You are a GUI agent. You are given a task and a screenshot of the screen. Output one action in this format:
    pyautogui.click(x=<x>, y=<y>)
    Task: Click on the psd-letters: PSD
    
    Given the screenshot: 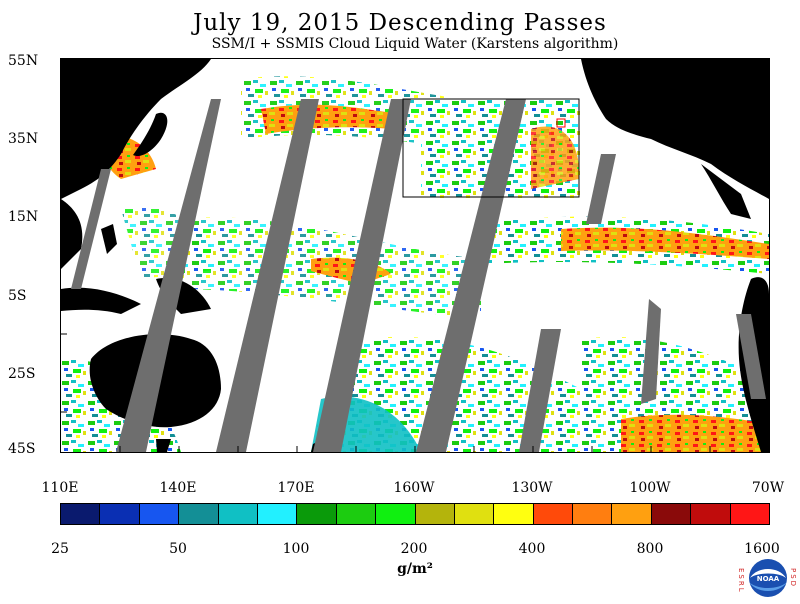 What is the action you would take?
    pyautogui.click(x=793, y=578)
    